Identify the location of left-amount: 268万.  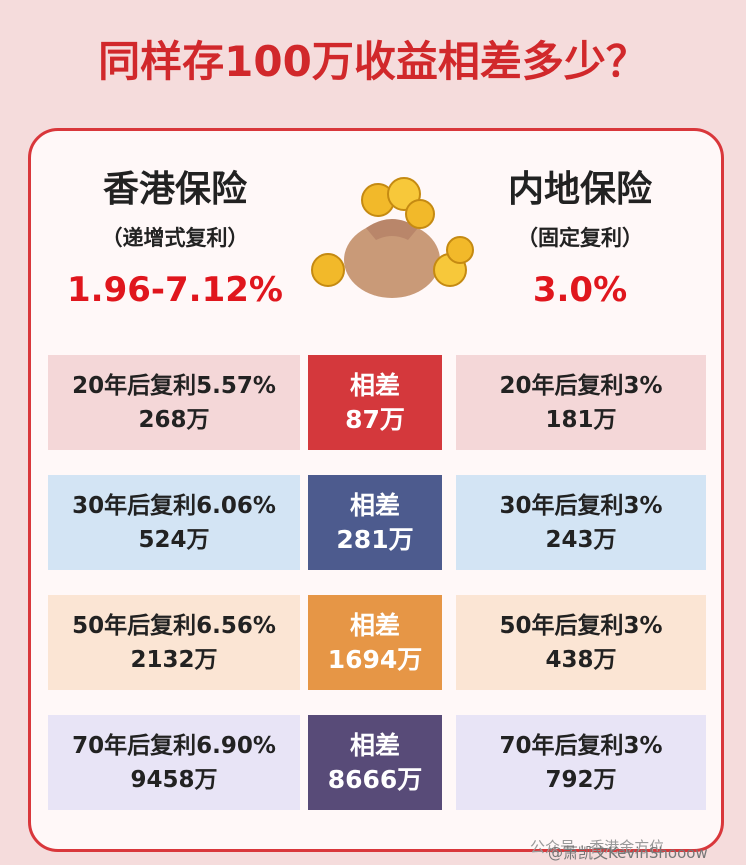
(174, 419).